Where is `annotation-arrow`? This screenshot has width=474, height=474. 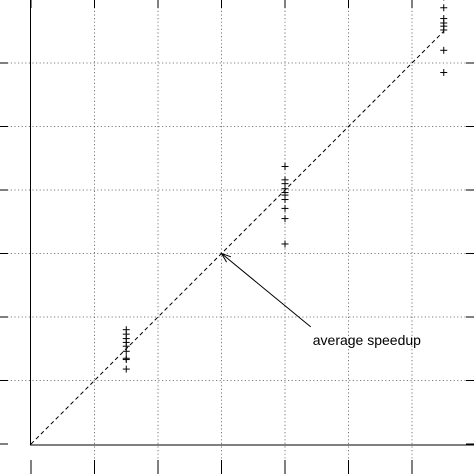
annotation-arrow is located at coordinates (266, 290).